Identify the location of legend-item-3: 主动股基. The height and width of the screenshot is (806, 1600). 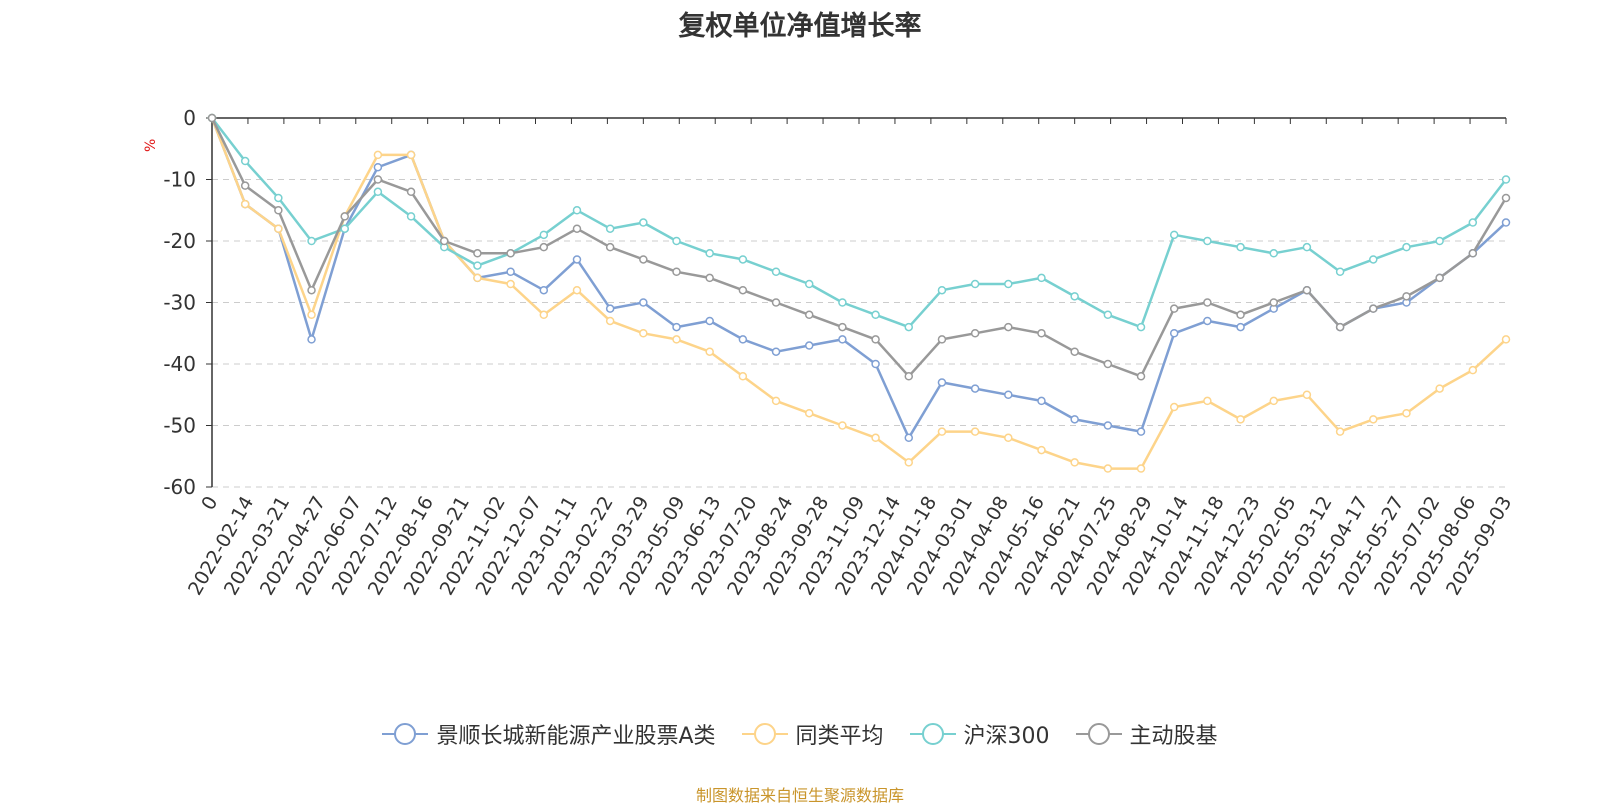
(1146, 734).